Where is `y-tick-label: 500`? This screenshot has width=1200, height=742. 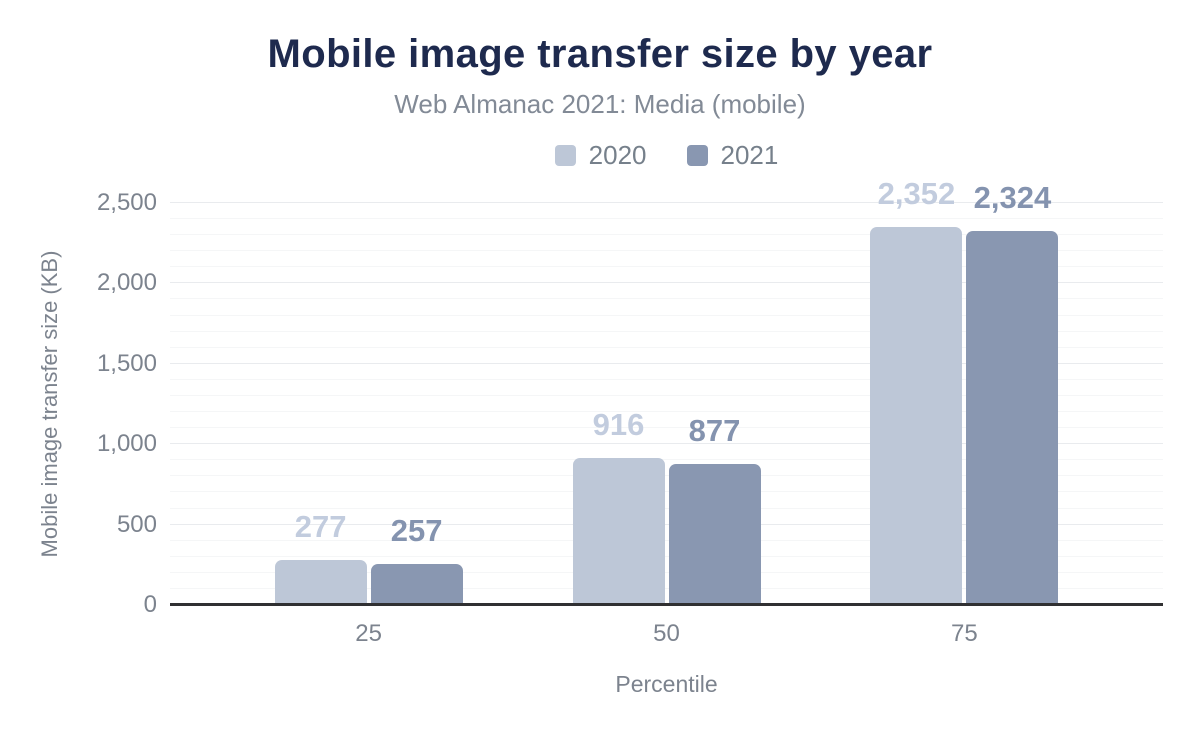
y-tick-label: 500 is located at coordinates (136, 524).